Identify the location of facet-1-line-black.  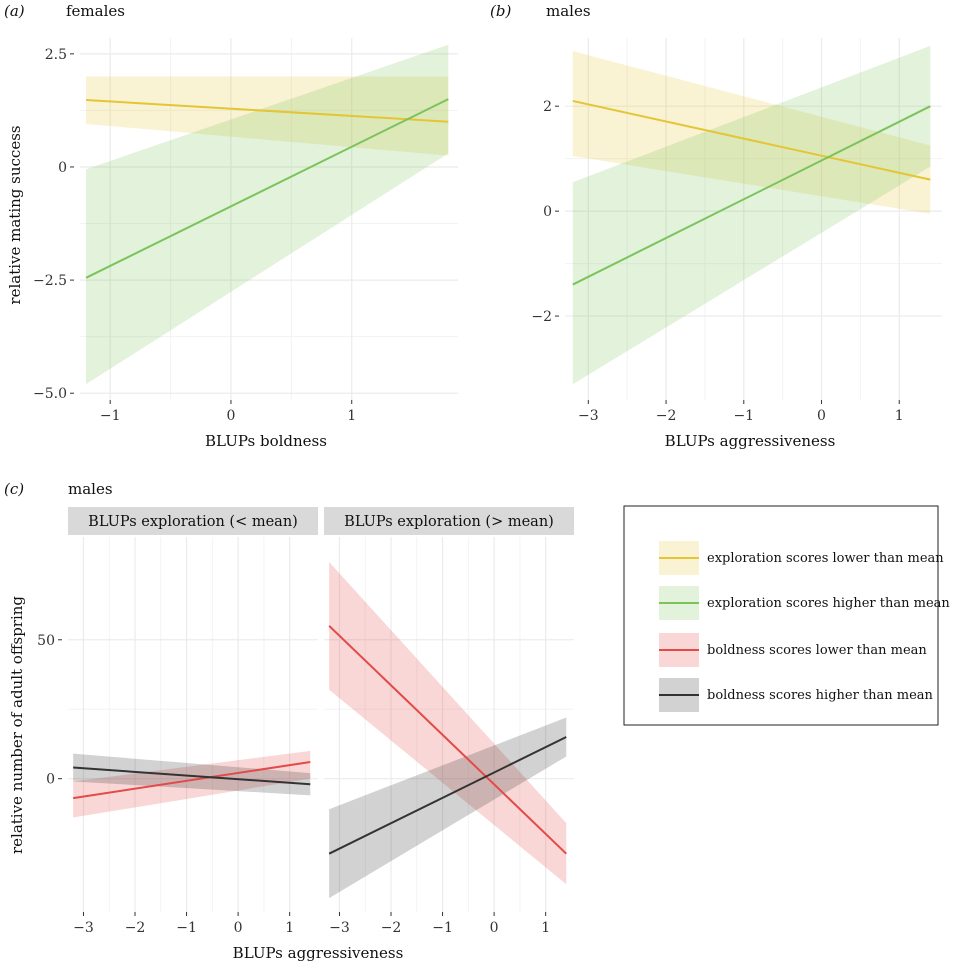
(192, 776).